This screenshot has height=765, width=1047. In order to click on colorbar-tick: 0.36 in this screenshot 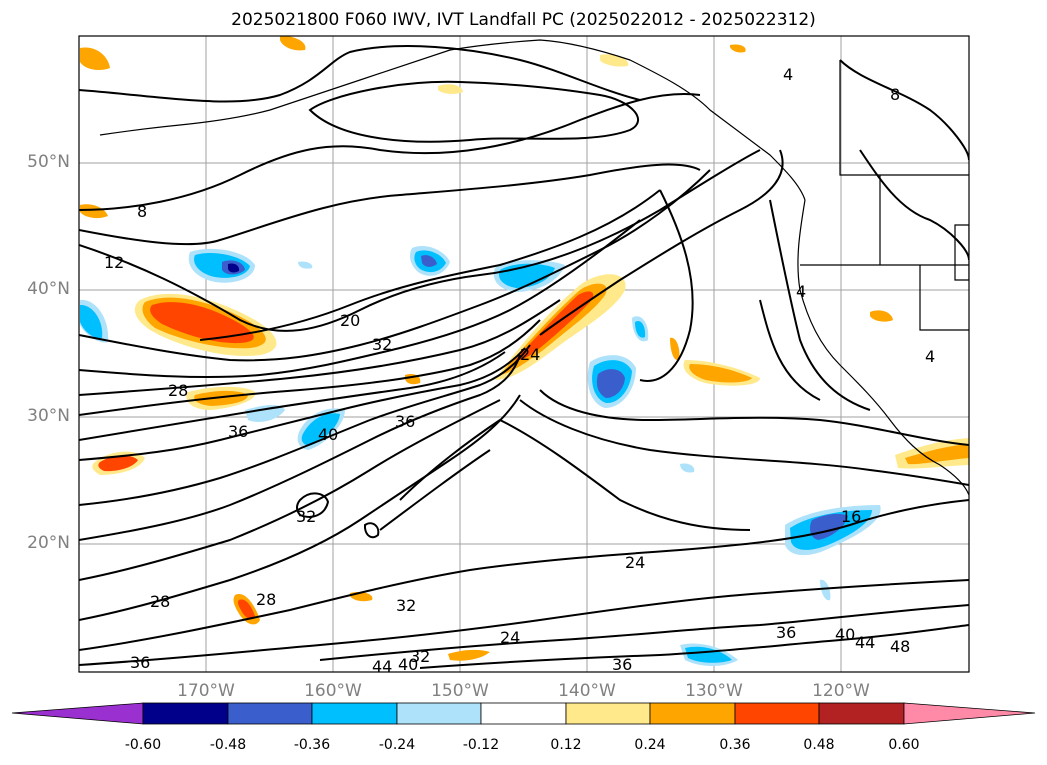, I will do `click(735, 745)`.